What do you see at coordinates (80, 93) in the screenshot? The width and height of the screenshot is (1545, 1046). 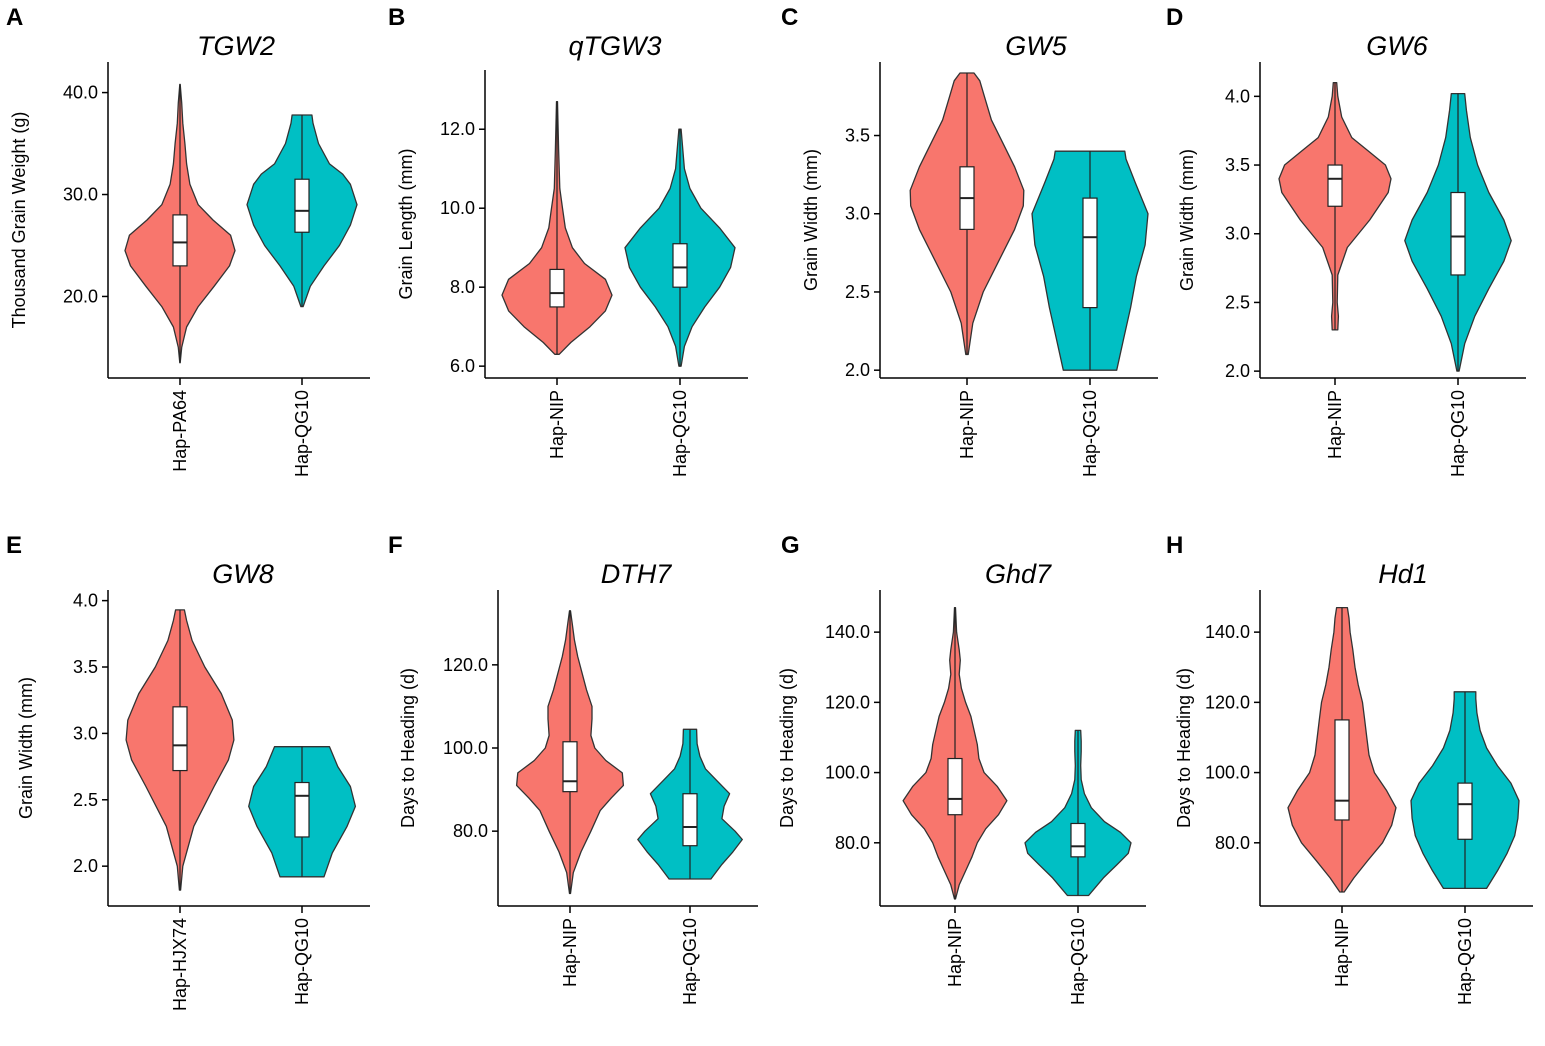 I see `y-tick-label: 40.0` at bounding box center [80, 93].